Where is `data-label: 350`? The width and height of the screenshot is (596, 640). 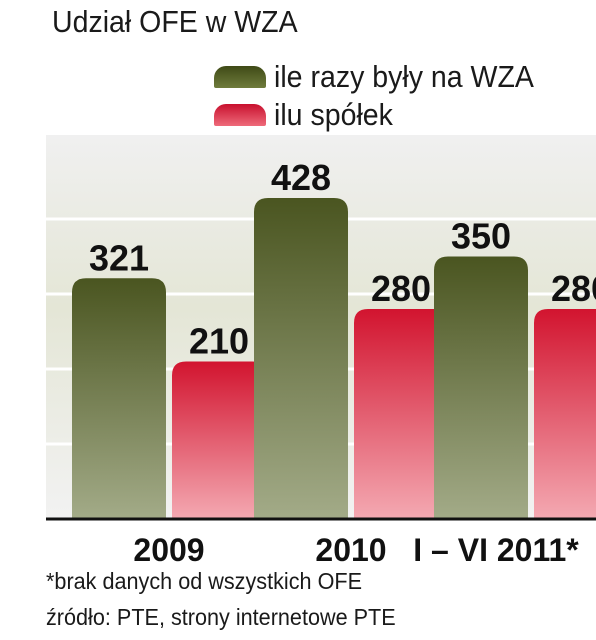
data-label: 350 is located at coordinates (481, 236).